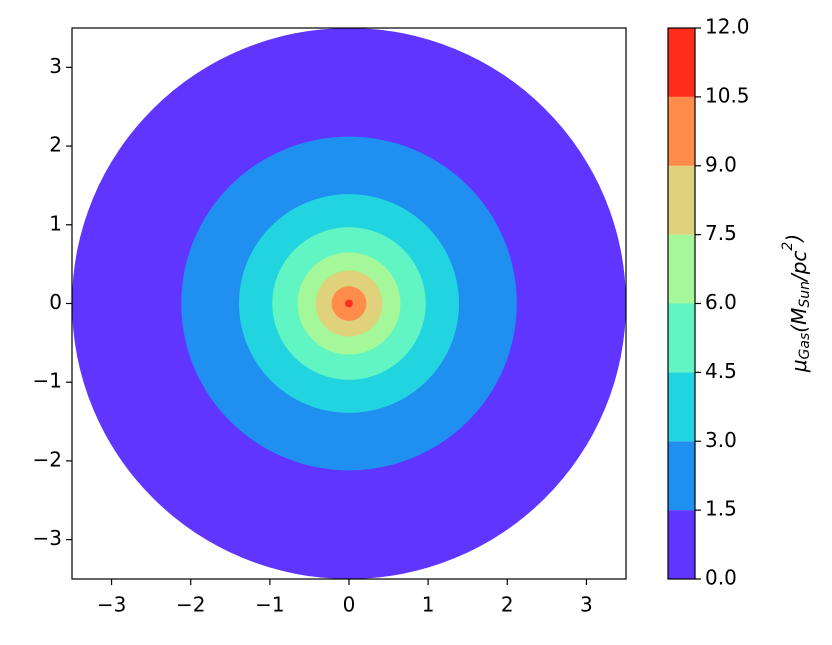 This screenshot has width=832, height=645. I want to click on y-tick-label: −1, so click(47, 381).